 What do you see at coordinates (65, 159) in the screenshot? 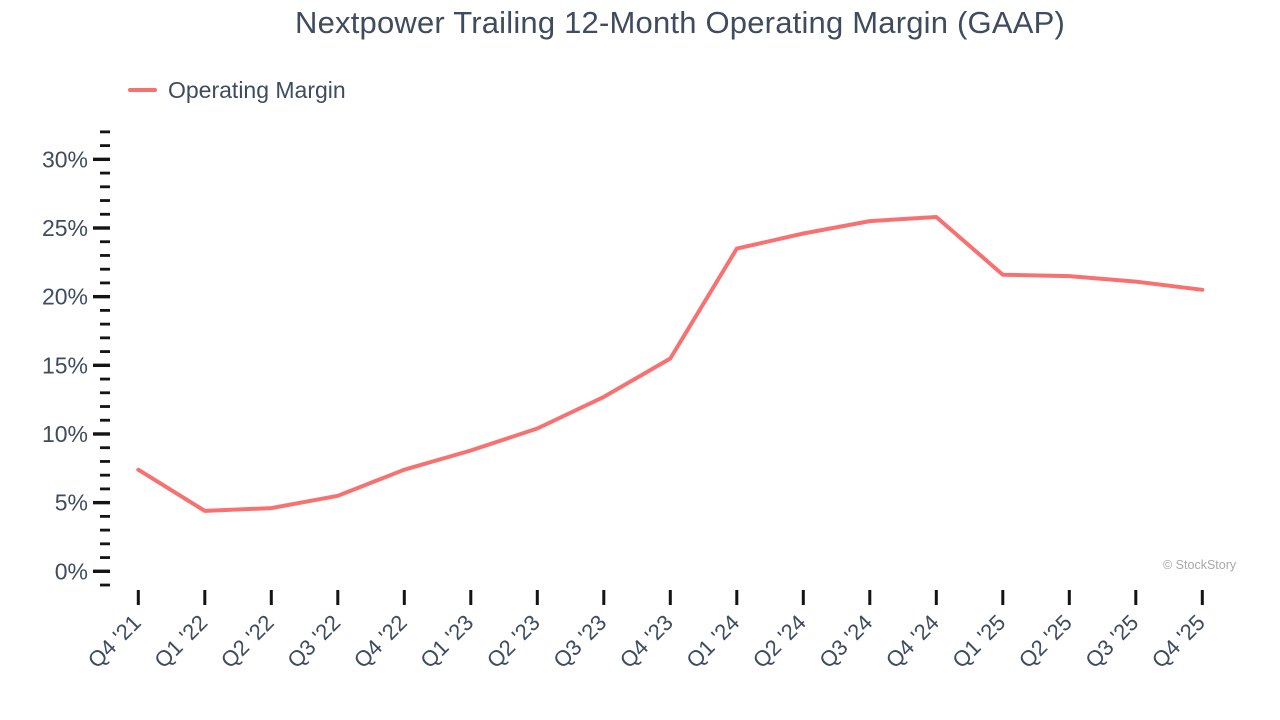
I see `y-axis-label: 30%` at bounding box center [65, 159].